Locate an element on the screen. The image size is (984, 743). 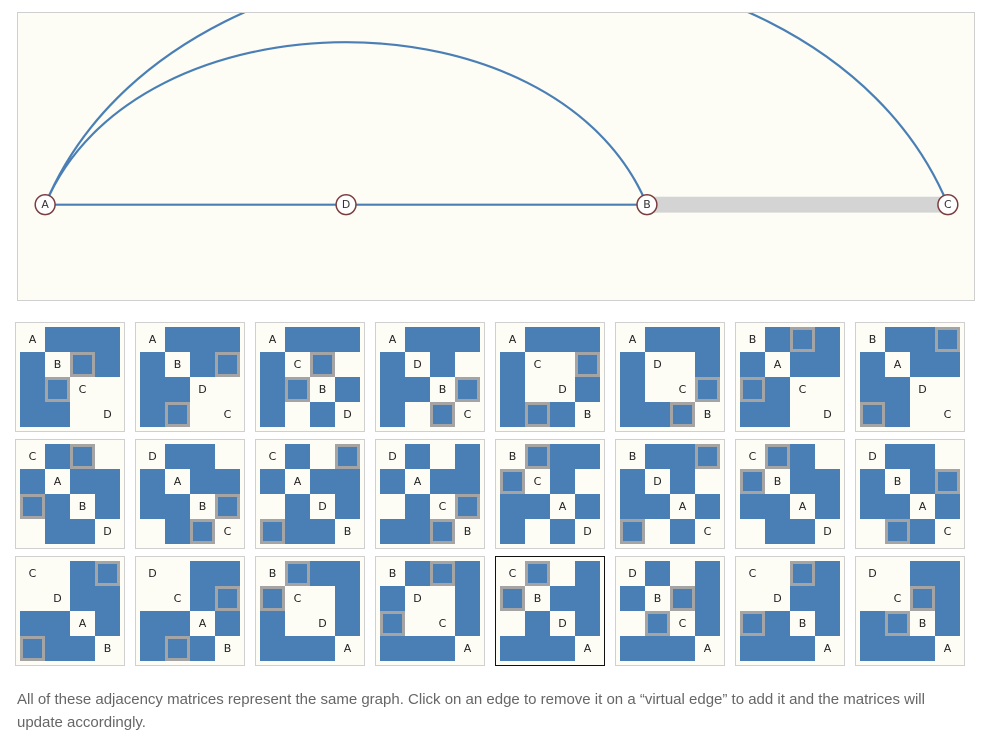
adjacency-matrix: B C D A is located at coordinates (310, 611).